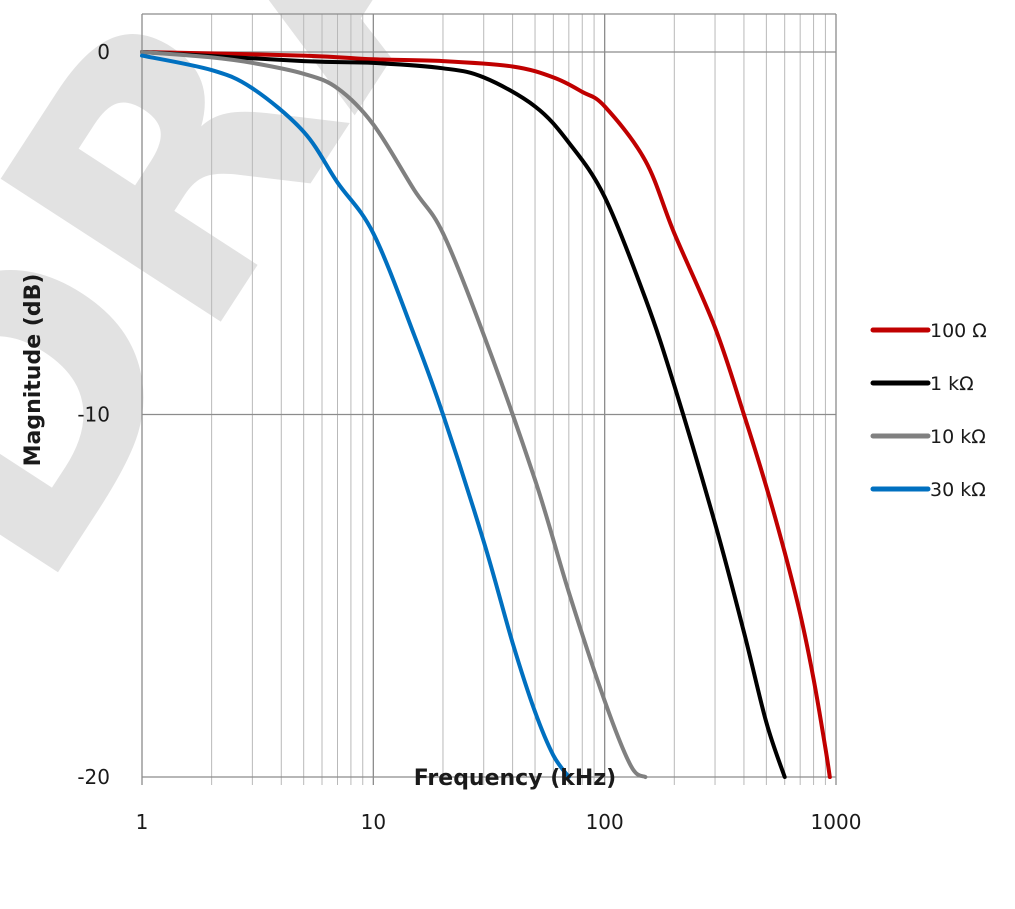 This screenshot has width=1015, height=909. I want to click on x-axis-title: Frequency (kHz), so click(515, 778).